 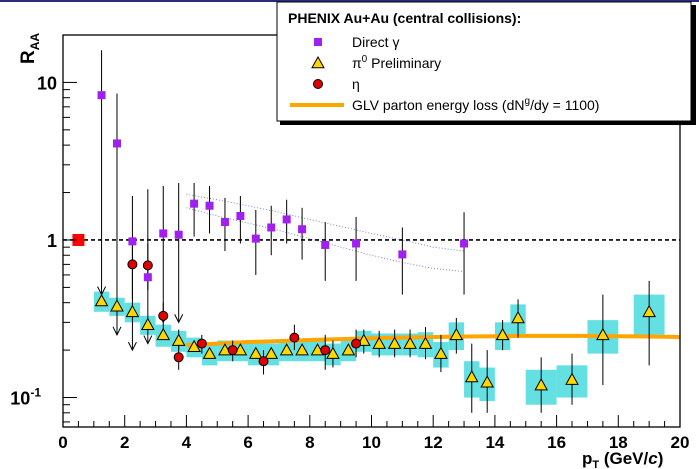 I want to click on normalization-box, so click(x=78, y=239).